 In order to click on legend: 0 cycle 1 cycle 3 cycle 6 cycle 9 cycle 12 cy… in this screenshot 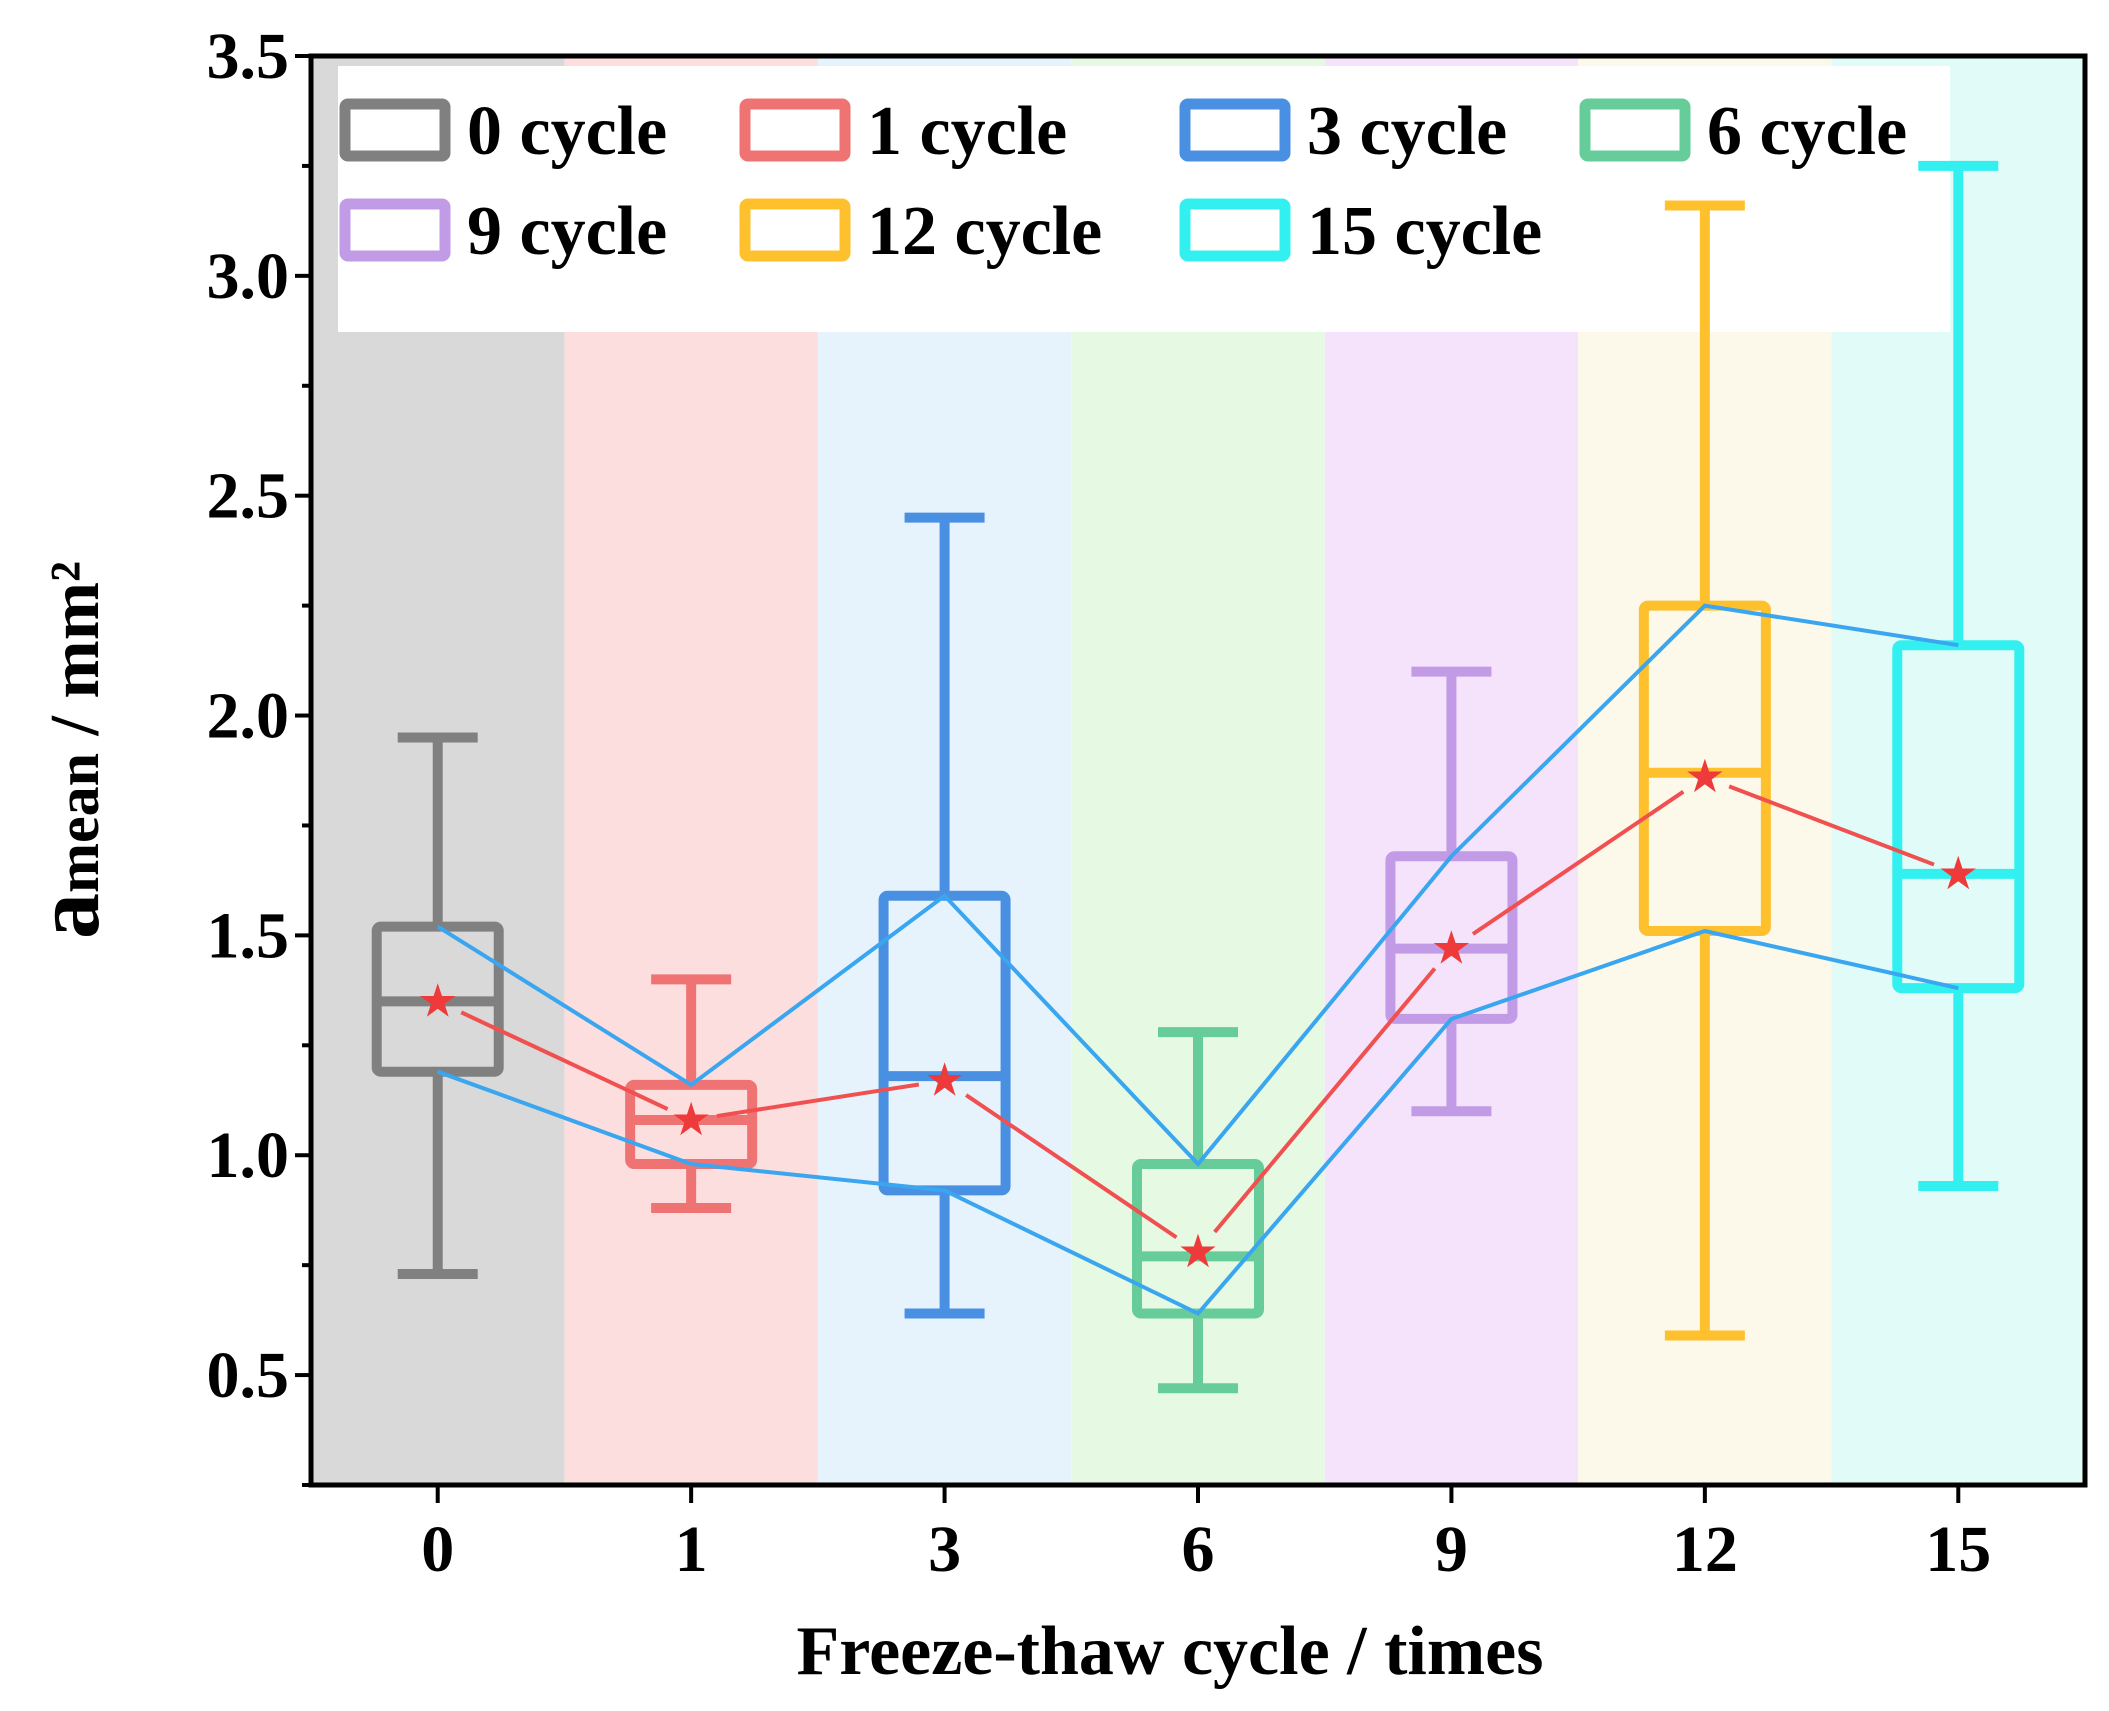, I will do `click(1144, 199)`.